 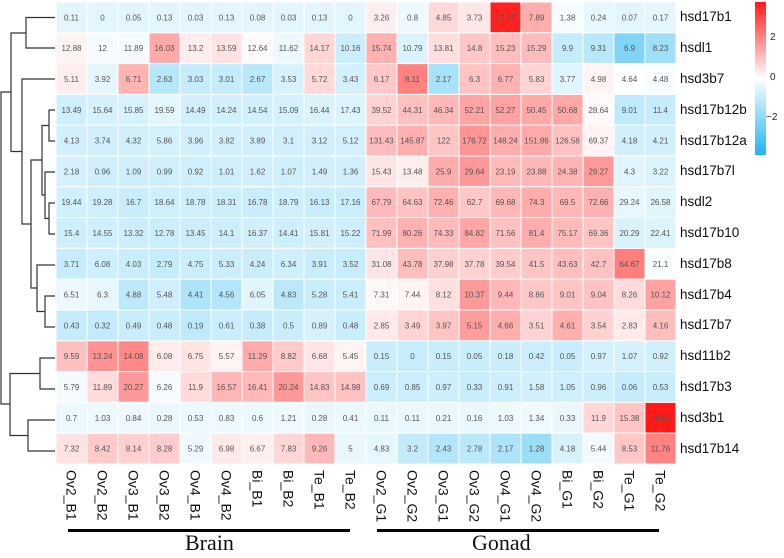 I want to click on cell-value-label: 13.59, so click(x=226, y=48).